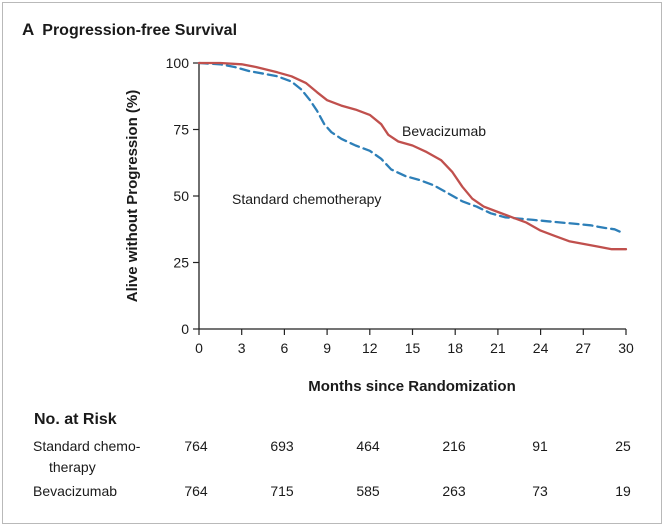 The image size is (666, 528). What do you see at coordinates (181, 130) in the screenshot?
I see `y-tick-label: 75` at bounding box center [181, 130].